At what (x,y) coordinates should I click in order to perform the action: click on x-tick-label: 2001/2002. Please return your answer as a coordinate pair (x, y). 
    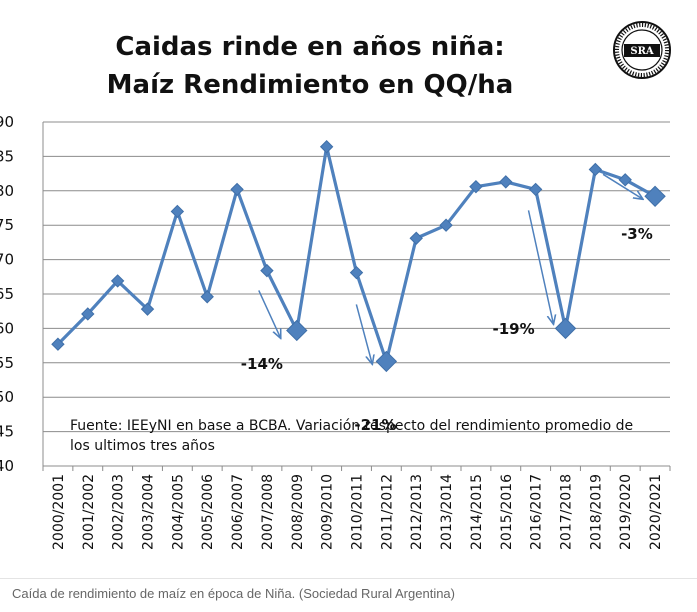
    Looking at the image, I should click on (89, 512).